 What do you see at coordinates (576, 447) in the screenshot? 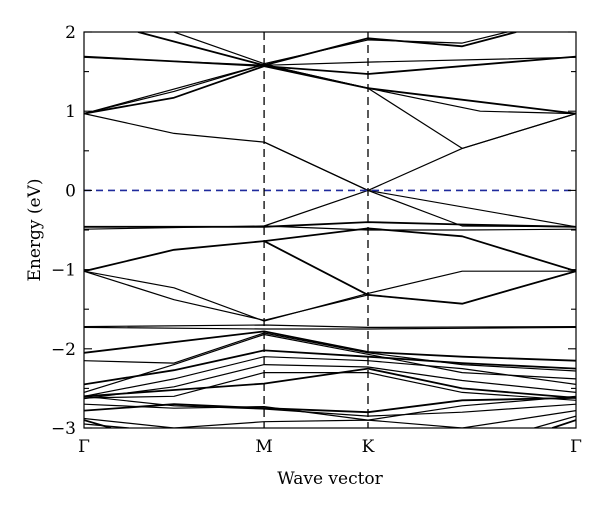
I see `x-tick-label-3: Γ` at bounding box center [576, 447].